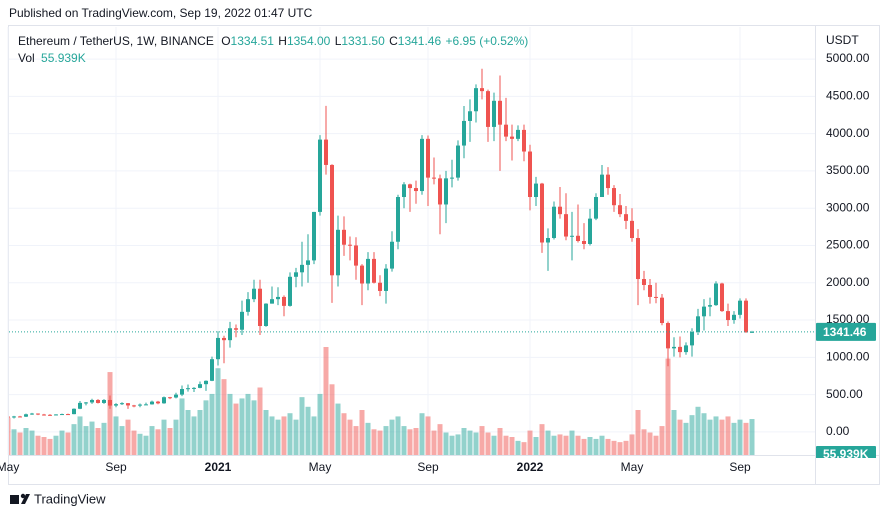 The width and height of the screenshot is (890, 518). What do you see at coordinates (848, 58) in the screenshot?
I see `y-tick-label: 5000.00` at bounding box center [848, 58].